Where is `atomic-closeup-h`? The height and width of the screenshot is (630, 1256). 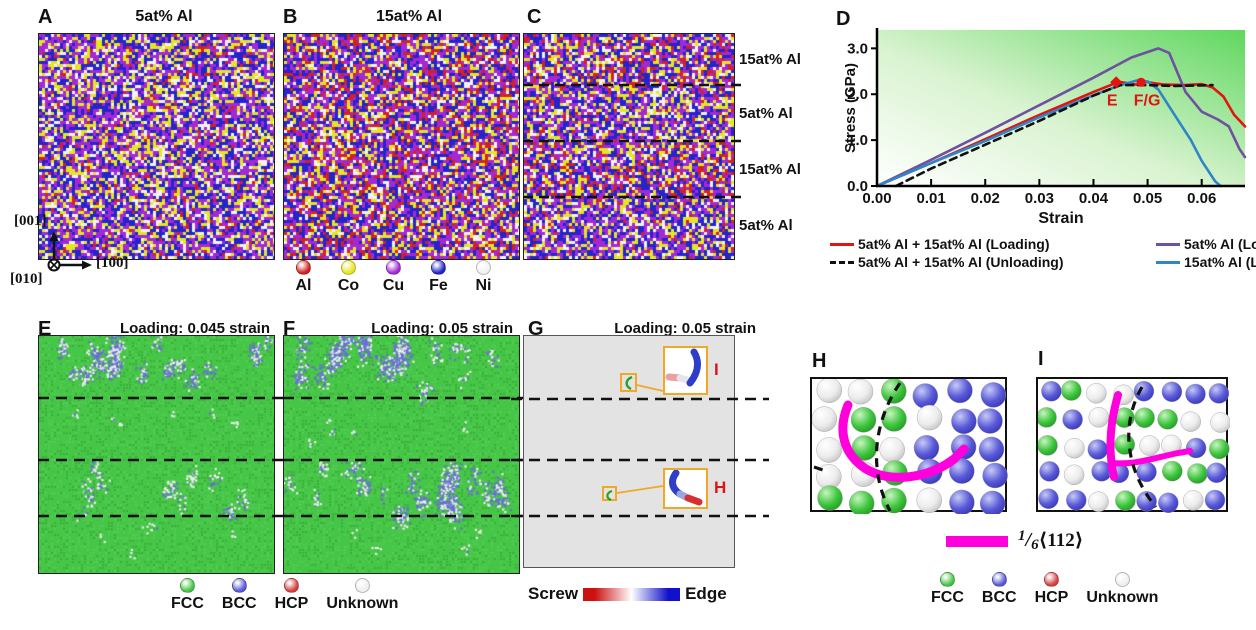
atomic-closeup-h is located at coordinates (909, 447).